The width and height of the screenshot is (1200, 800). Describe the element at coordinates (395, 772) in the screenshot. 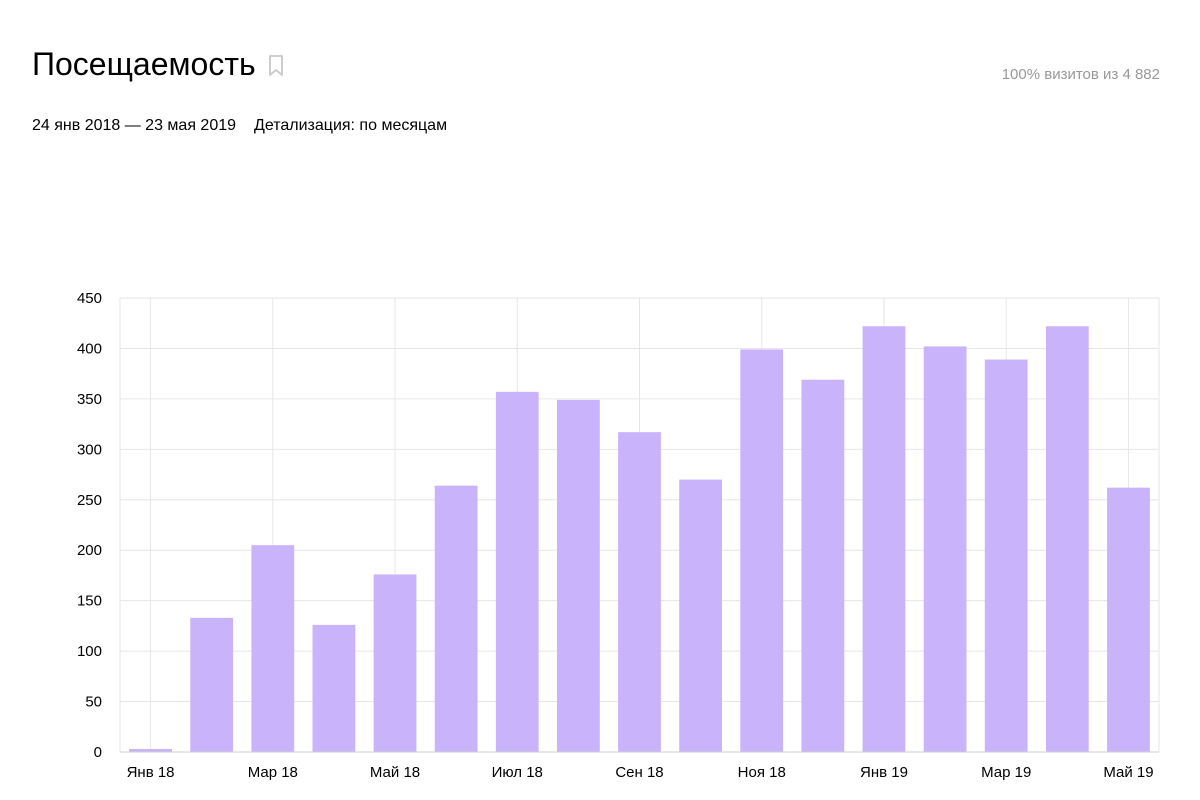

I see `x-tick-label: Май 18` at that location.